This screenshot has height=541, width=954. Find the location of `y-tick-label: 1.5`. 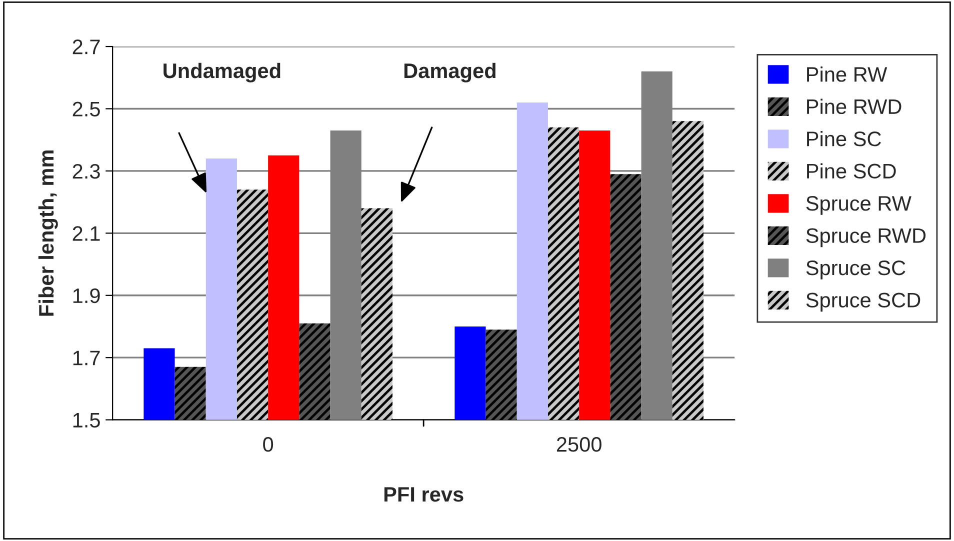

y-tick-label: 1.5 is located at coordinates (86, 420).